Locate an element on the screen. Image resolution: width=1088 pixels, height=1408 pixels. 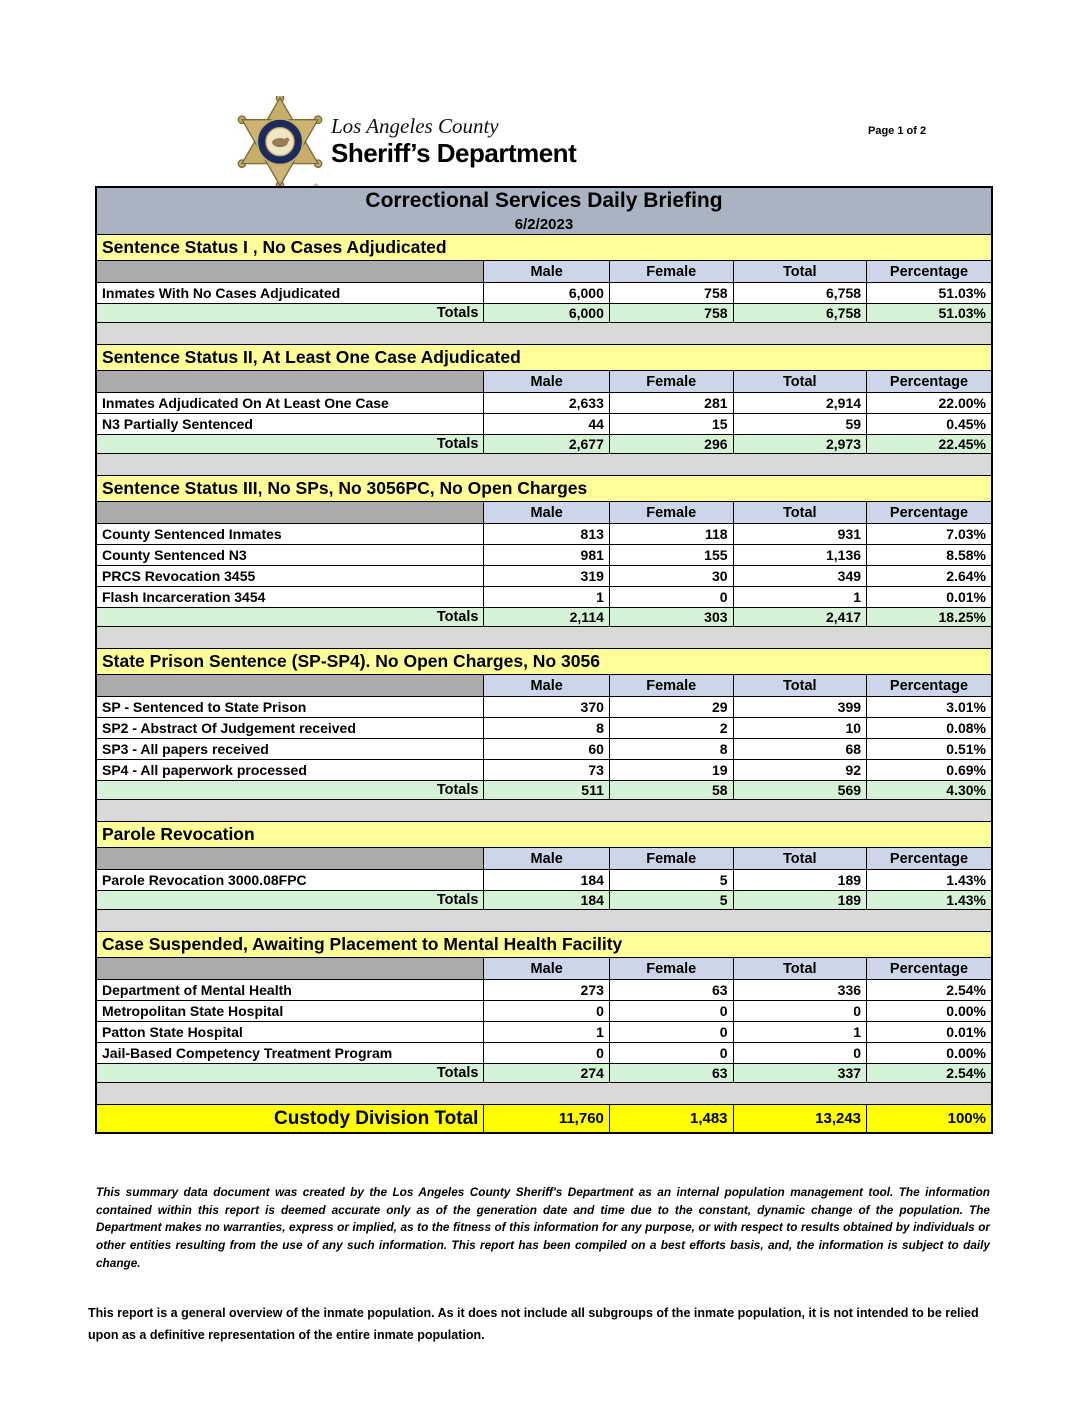
male-value: 981 is located at coordinates (546, 555).